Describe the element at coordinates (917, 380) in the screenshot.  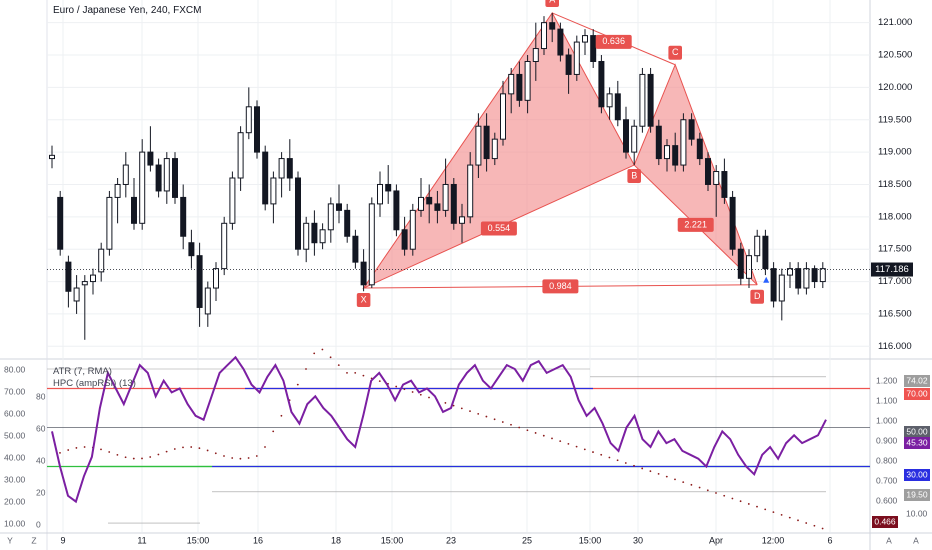
I see `ind-badge-label: 74.02` at that location.